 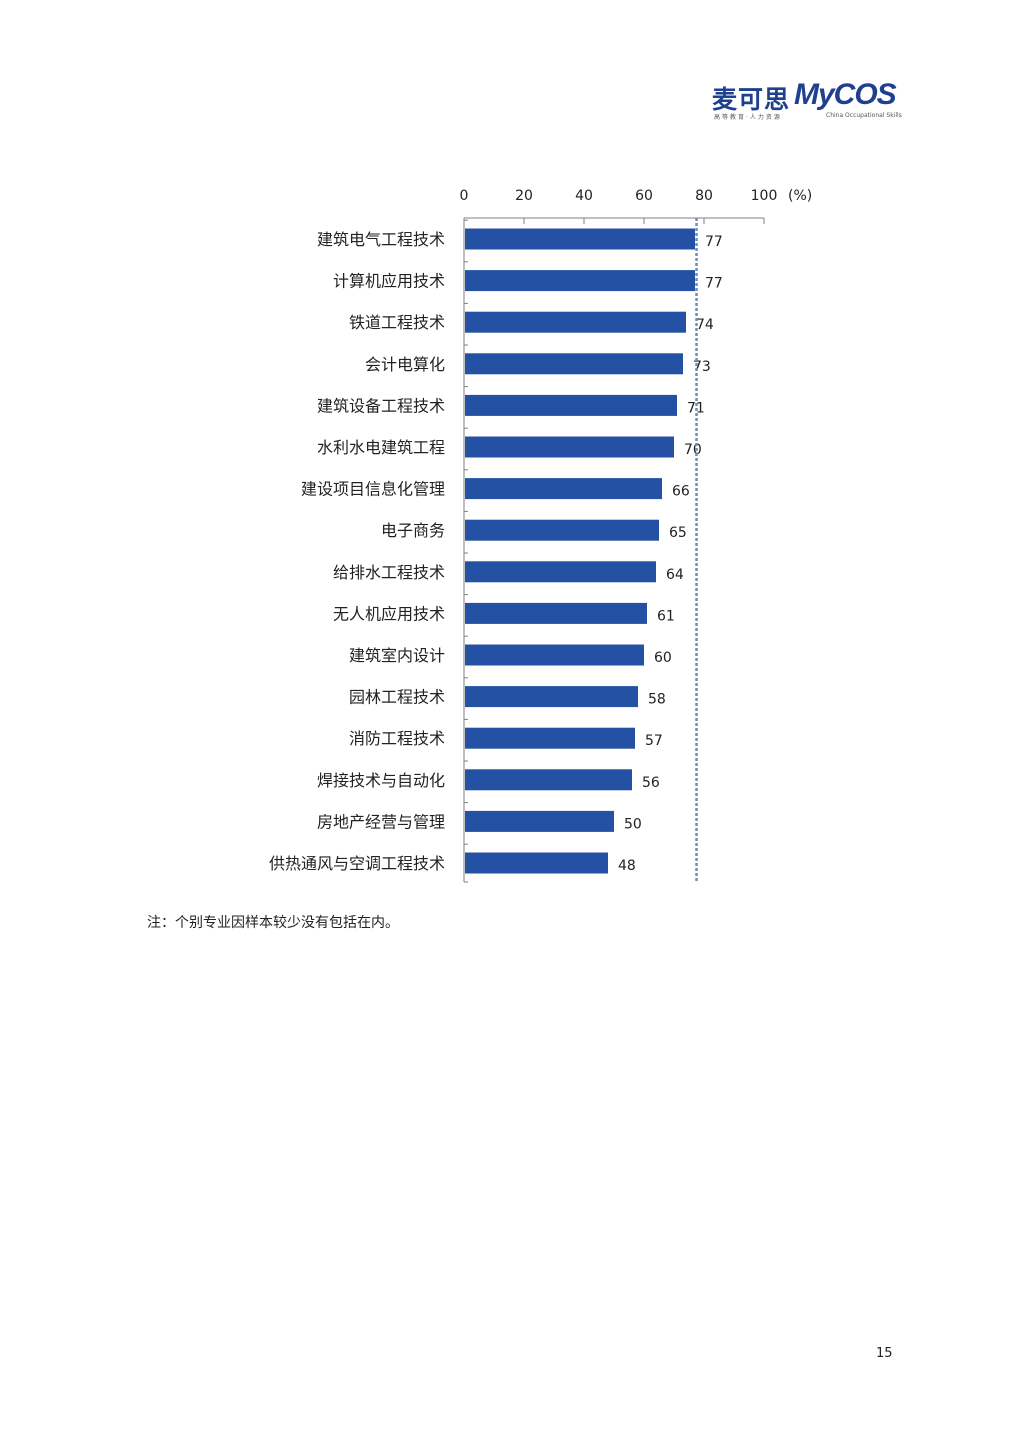 What do you see at coordinates (357, 863) in the screenshot?
I see `category-label-15: 供热通风与空调工程技术` at bounding box center [357, 863].